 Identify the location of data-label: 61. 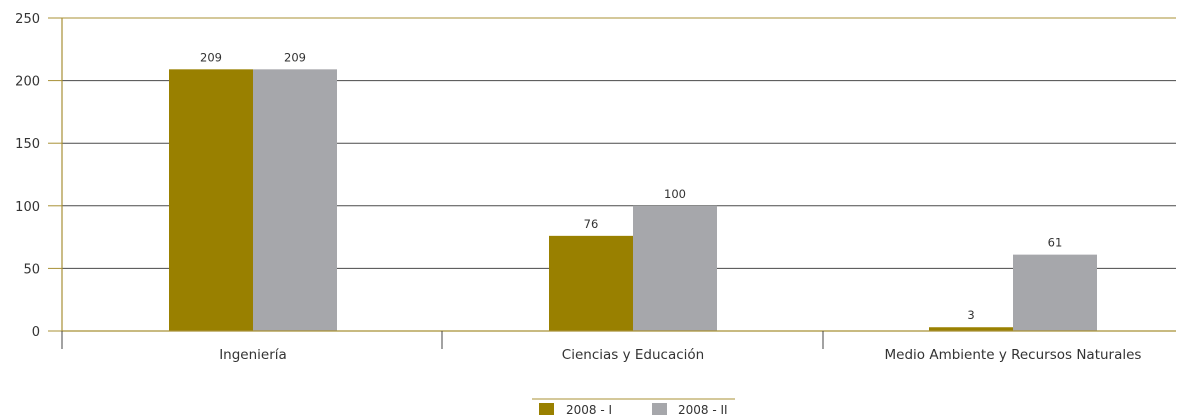
(1055, 243).